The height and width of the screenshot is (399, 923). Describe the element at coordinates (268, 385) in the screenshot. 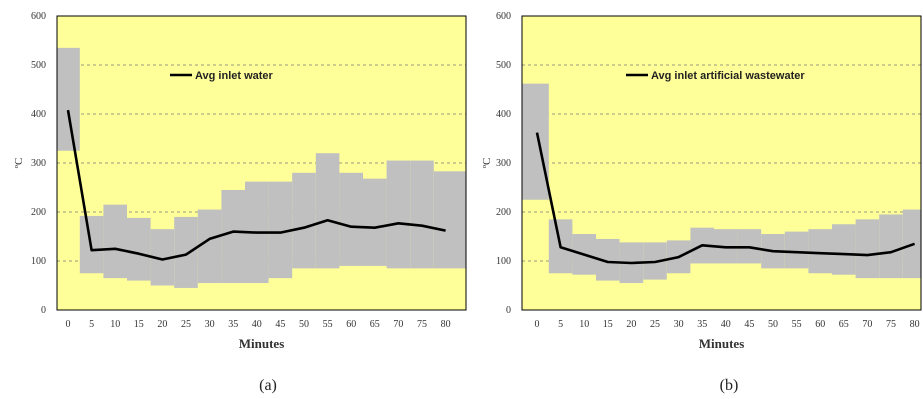

I see `panel-caption: (a)` at that location.